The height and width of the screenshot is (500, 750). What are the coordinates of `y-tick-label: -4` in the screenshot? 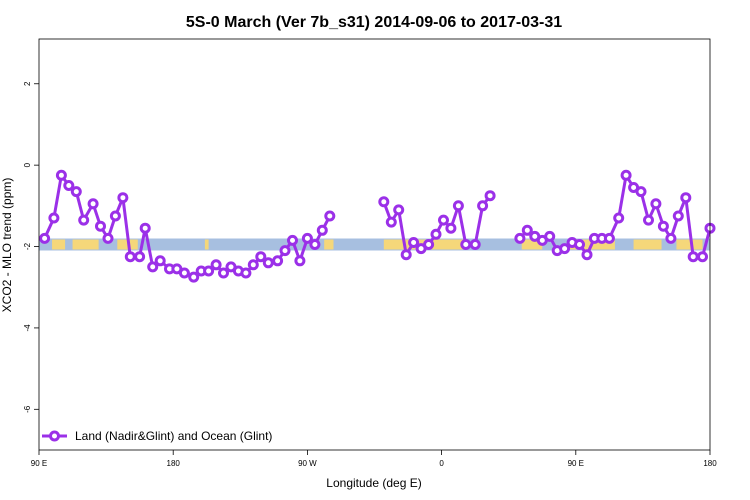 It's located at (27, 328).